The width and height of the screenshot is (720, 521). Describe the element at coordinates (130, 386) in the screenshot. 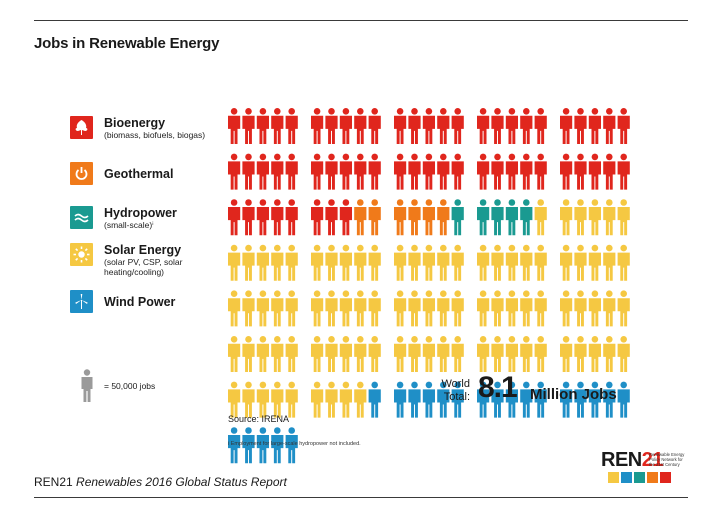

I see `unit-label: = 50,000 jobs` at that location.